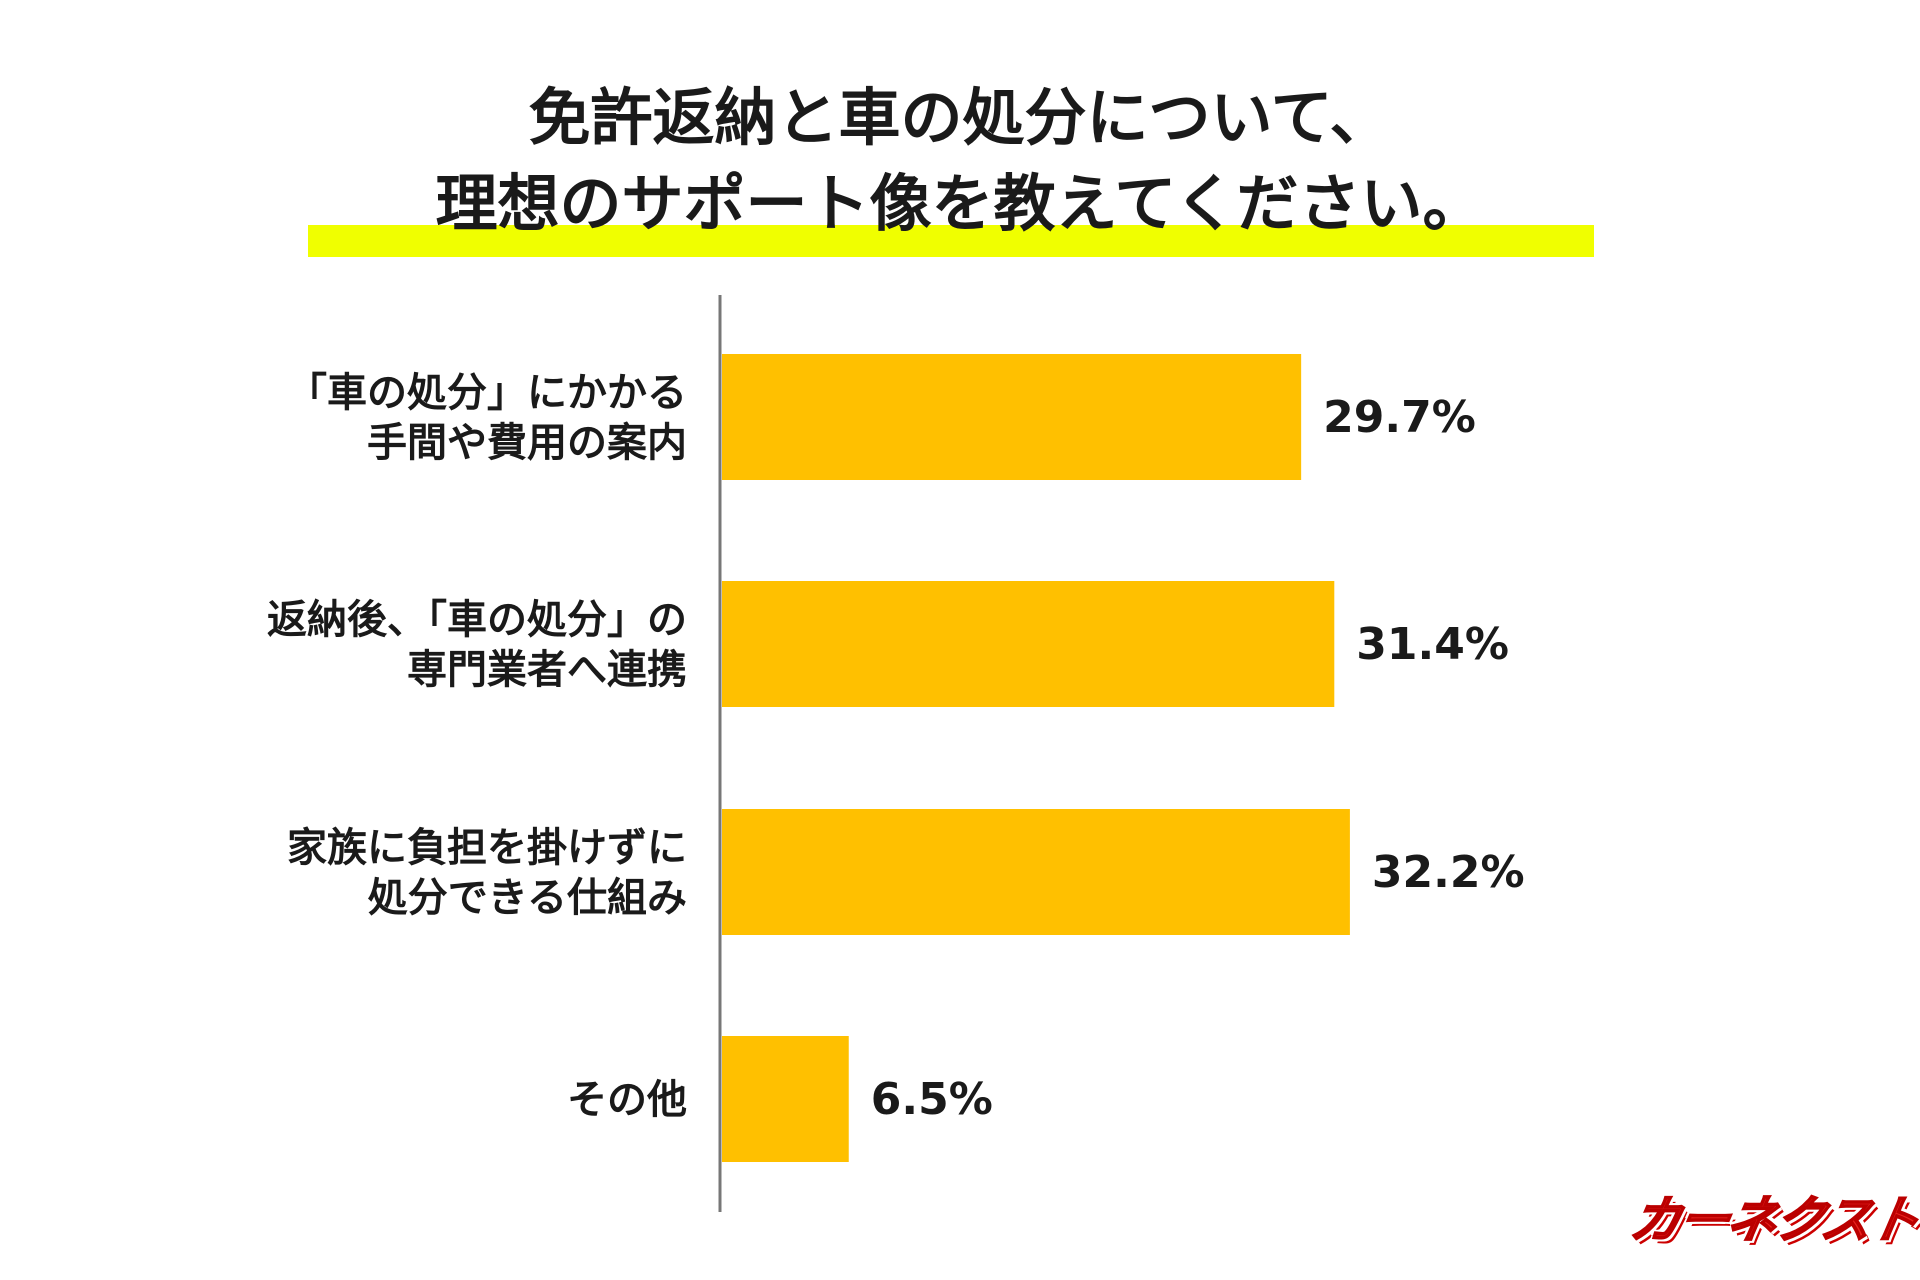 This screenshot has height=1280, width=1920. Describe the element at coordinates (487, 393) in the screenshot. I see `category-label: 「車の処分」にかかる` at that location.